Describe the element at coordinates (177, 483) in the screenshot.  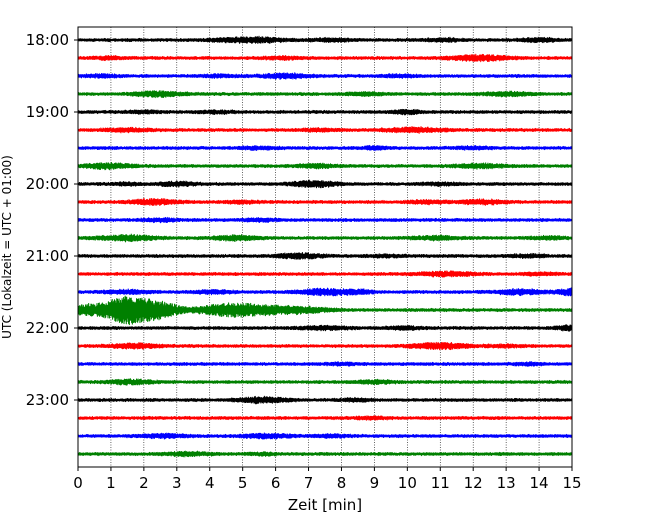
I see `x-tick-label-3: 3` at that location.